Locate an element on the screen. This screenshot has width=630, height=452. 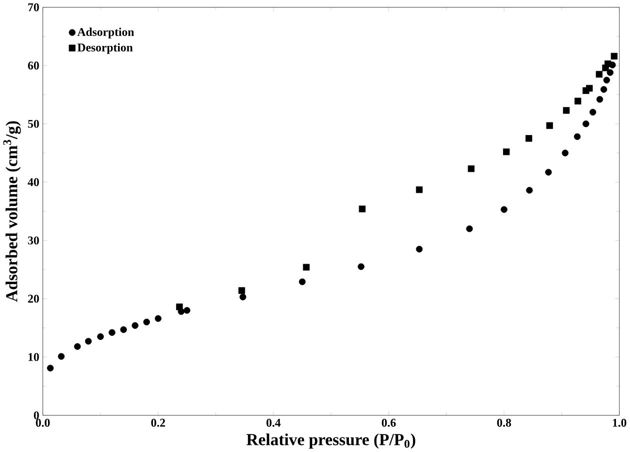
legend-label: Desorption is located at coordinates (105, 48).